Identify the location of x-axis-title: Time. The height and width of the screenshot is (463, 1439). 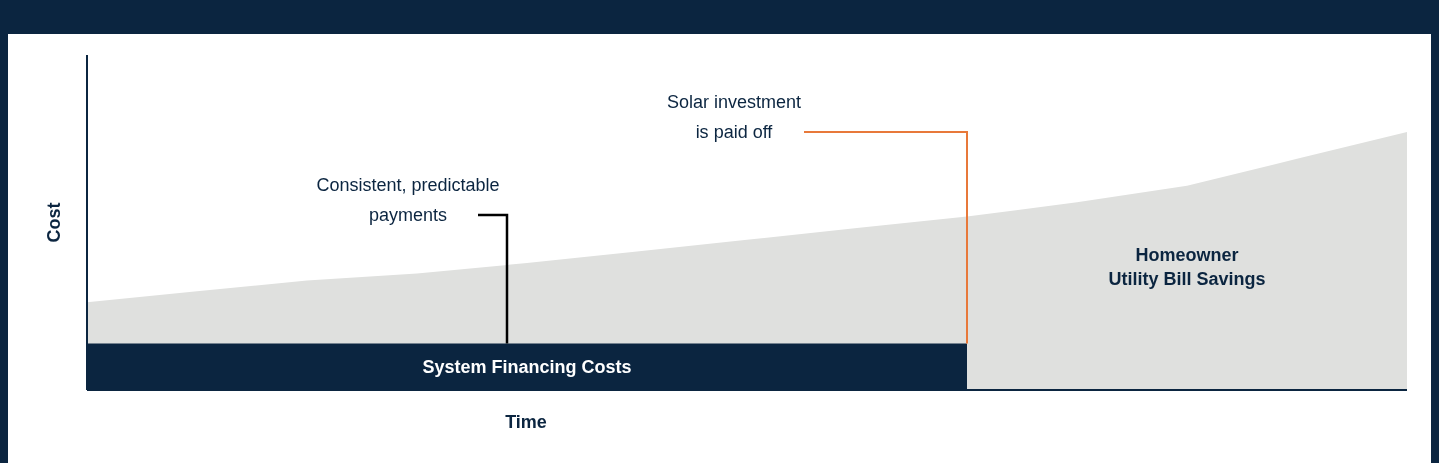
(526, 422).